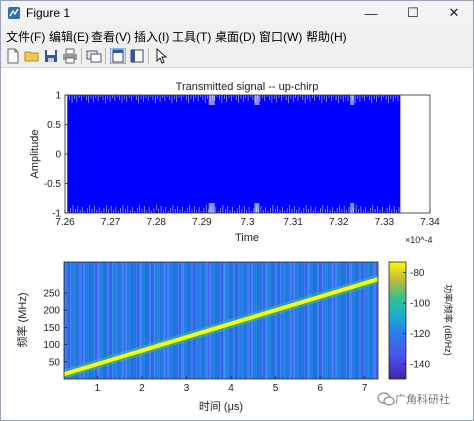  Describe the element at coordinates (35, 154) in the screenshot. I see `y-axis-label: Amplitude` at that location.